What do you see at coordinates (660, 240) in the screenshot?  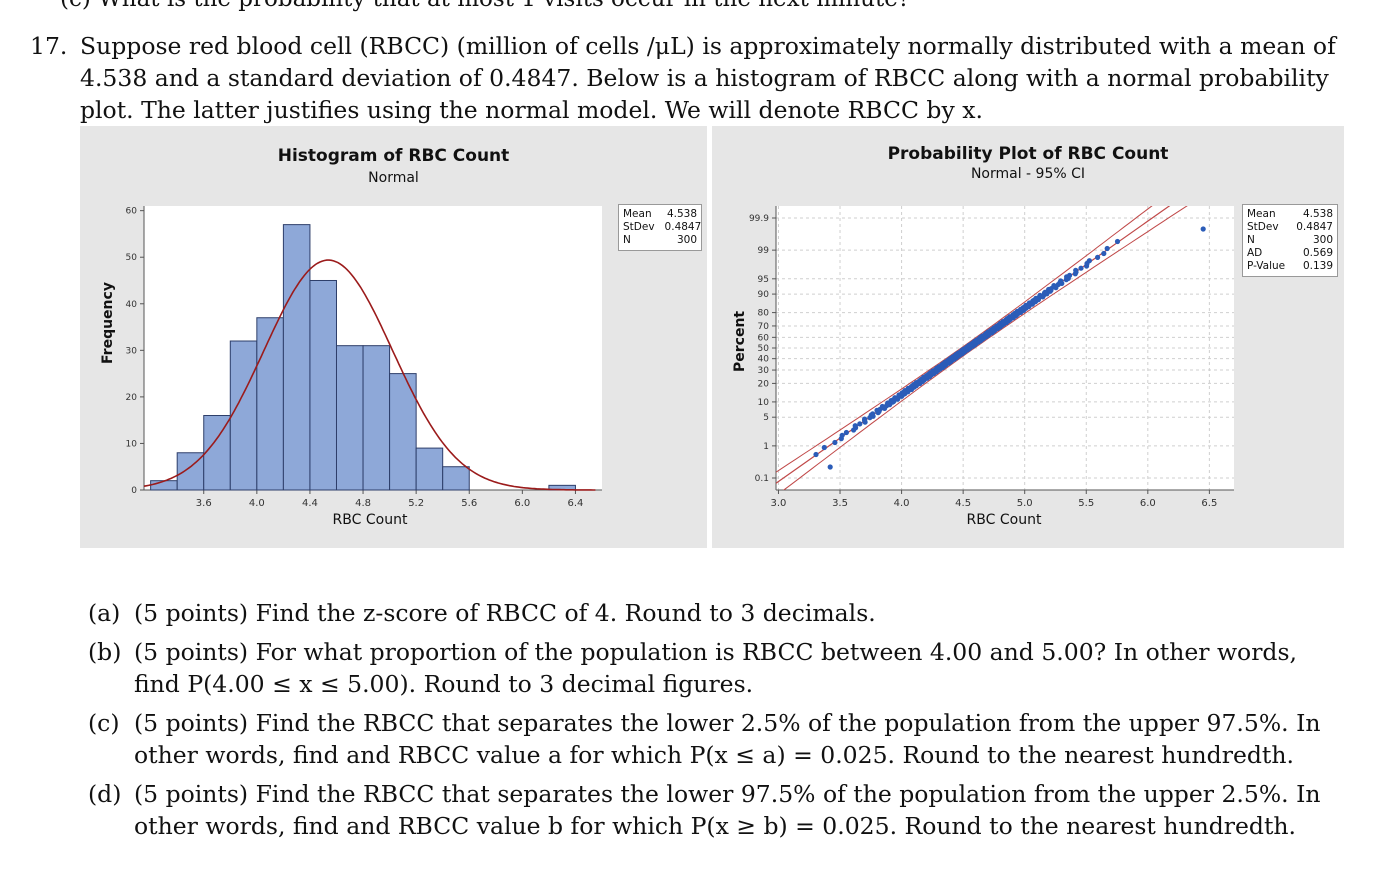 I see `histogram-legend-row: N 300` at bounding box center [660, 240].